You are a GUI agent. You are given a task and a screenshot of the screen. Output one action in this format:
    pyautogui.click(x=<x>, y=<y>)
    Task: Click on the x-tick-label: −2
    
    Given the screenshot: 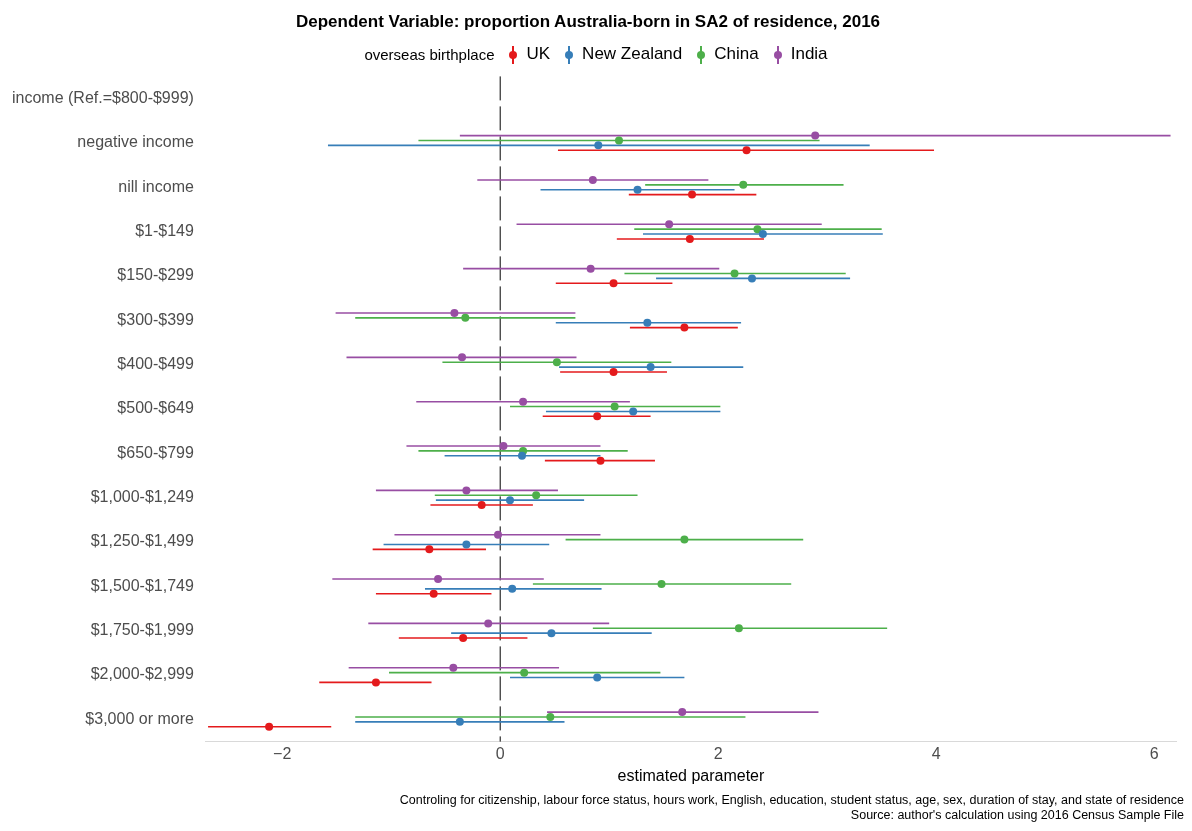 What is the action you would take?
    pyautogui.click(x=282, y=753)
    